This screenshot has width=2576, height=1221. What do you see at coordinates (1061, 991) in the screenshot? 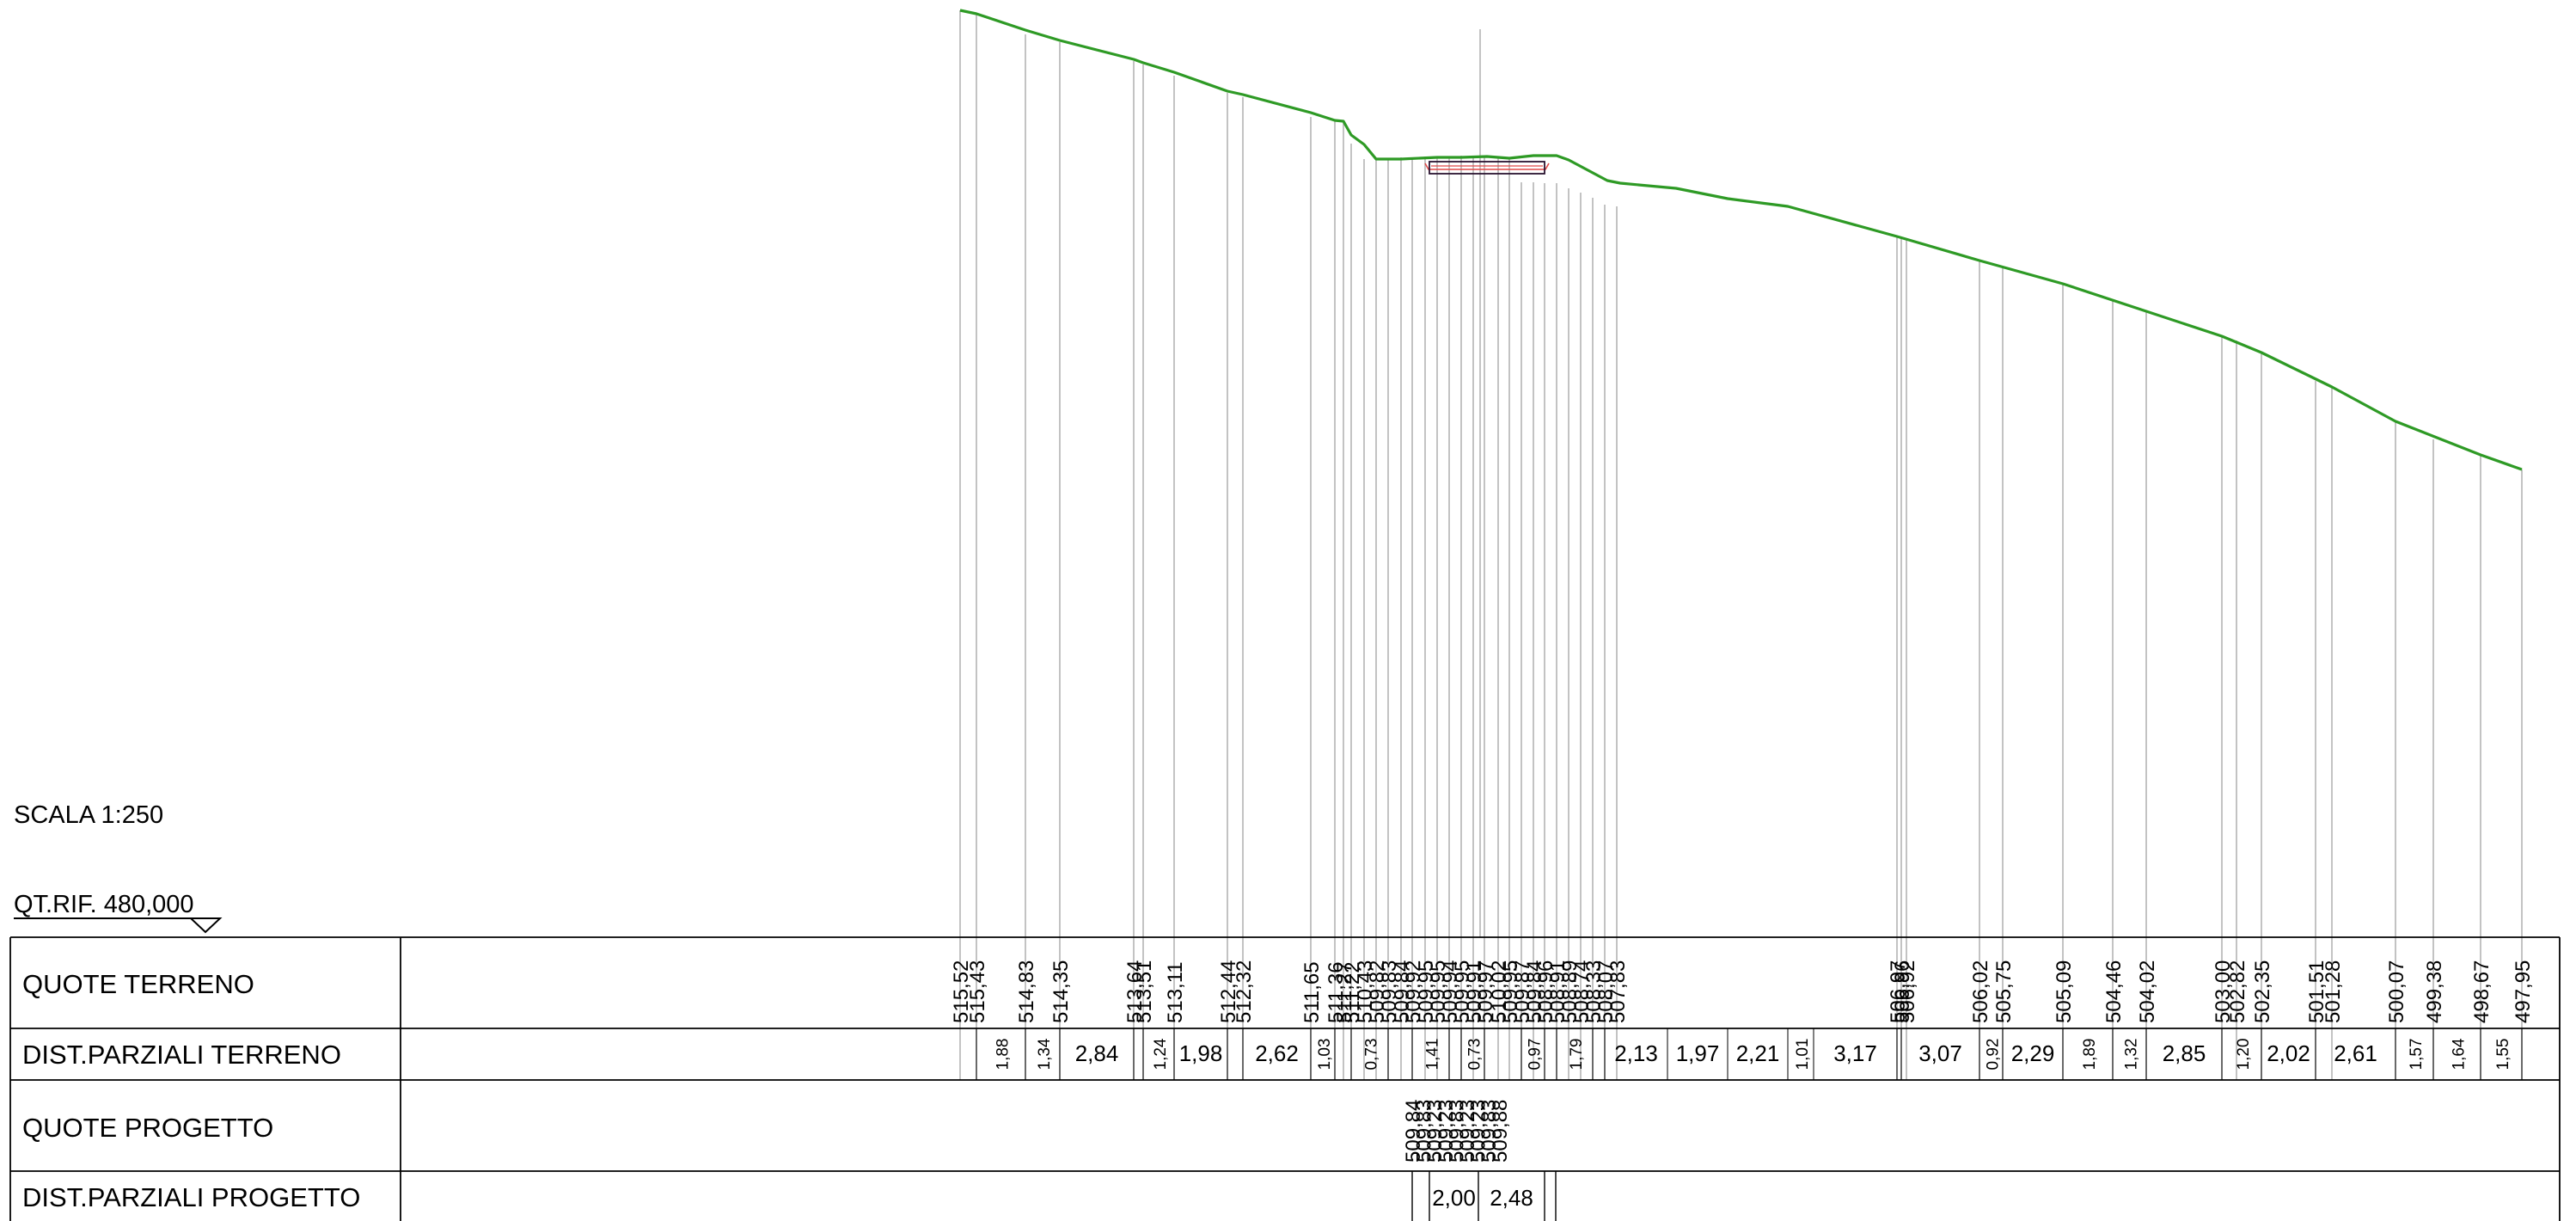
I see `ground-elevation-value: 514,35` at bounding box center [1061, 991].